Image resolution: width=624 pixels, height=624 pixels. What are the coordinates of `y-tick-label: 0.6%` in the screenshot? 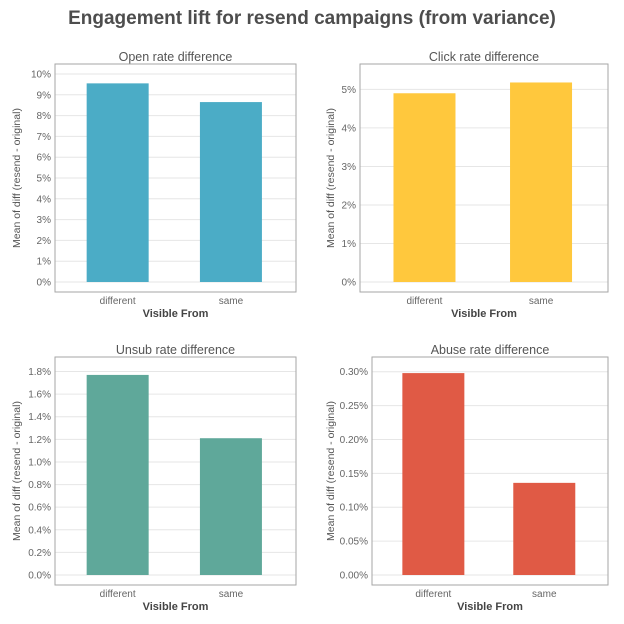 It's located at (39, 508).